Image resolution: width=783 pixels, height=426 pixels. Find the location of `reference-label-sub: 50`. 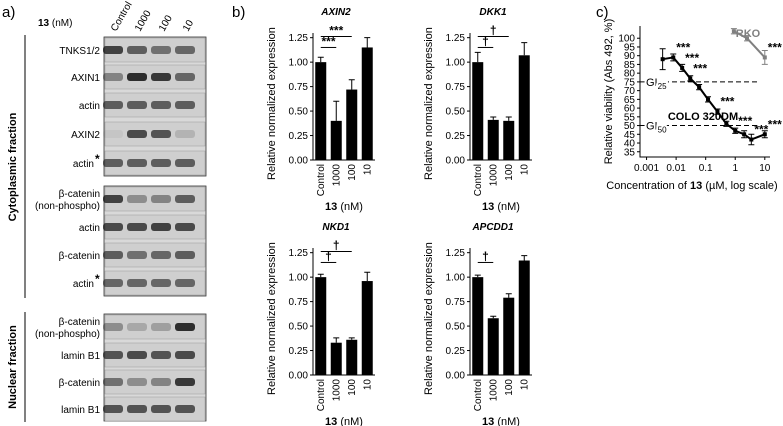

reference-label-sub: 50 is located at coordinates (662, 130).